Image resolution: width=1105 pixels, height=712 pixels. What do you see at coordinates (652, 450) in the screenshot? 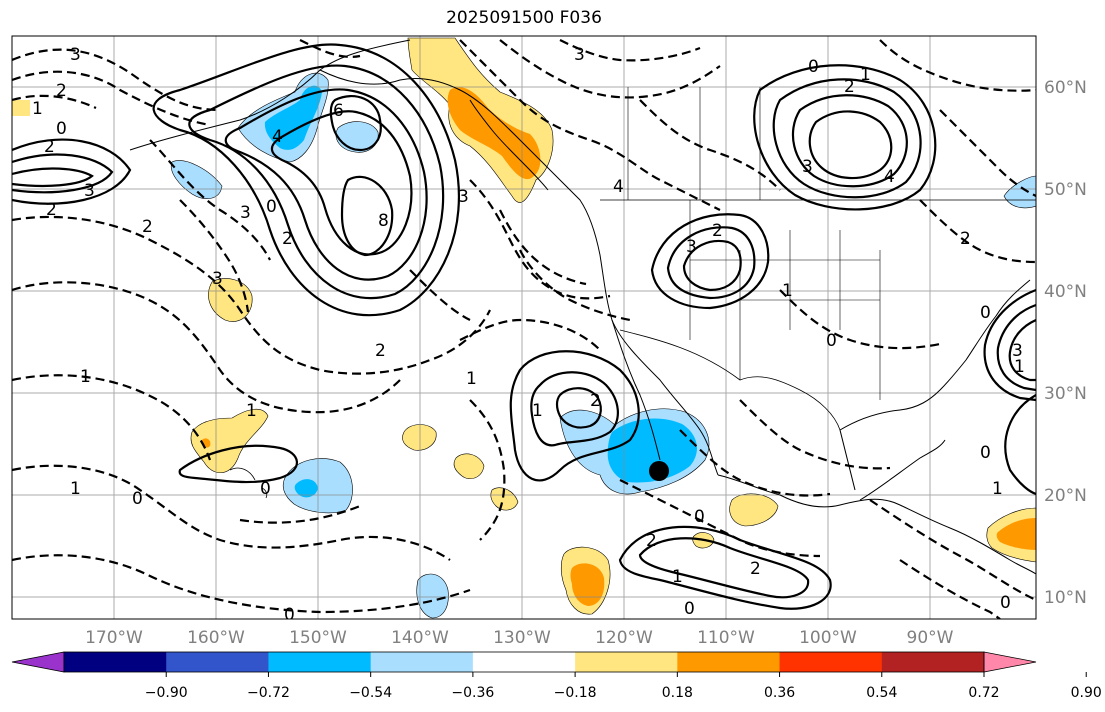
I see `shade-neg-baja-inner` at bounding box center [652, 450].